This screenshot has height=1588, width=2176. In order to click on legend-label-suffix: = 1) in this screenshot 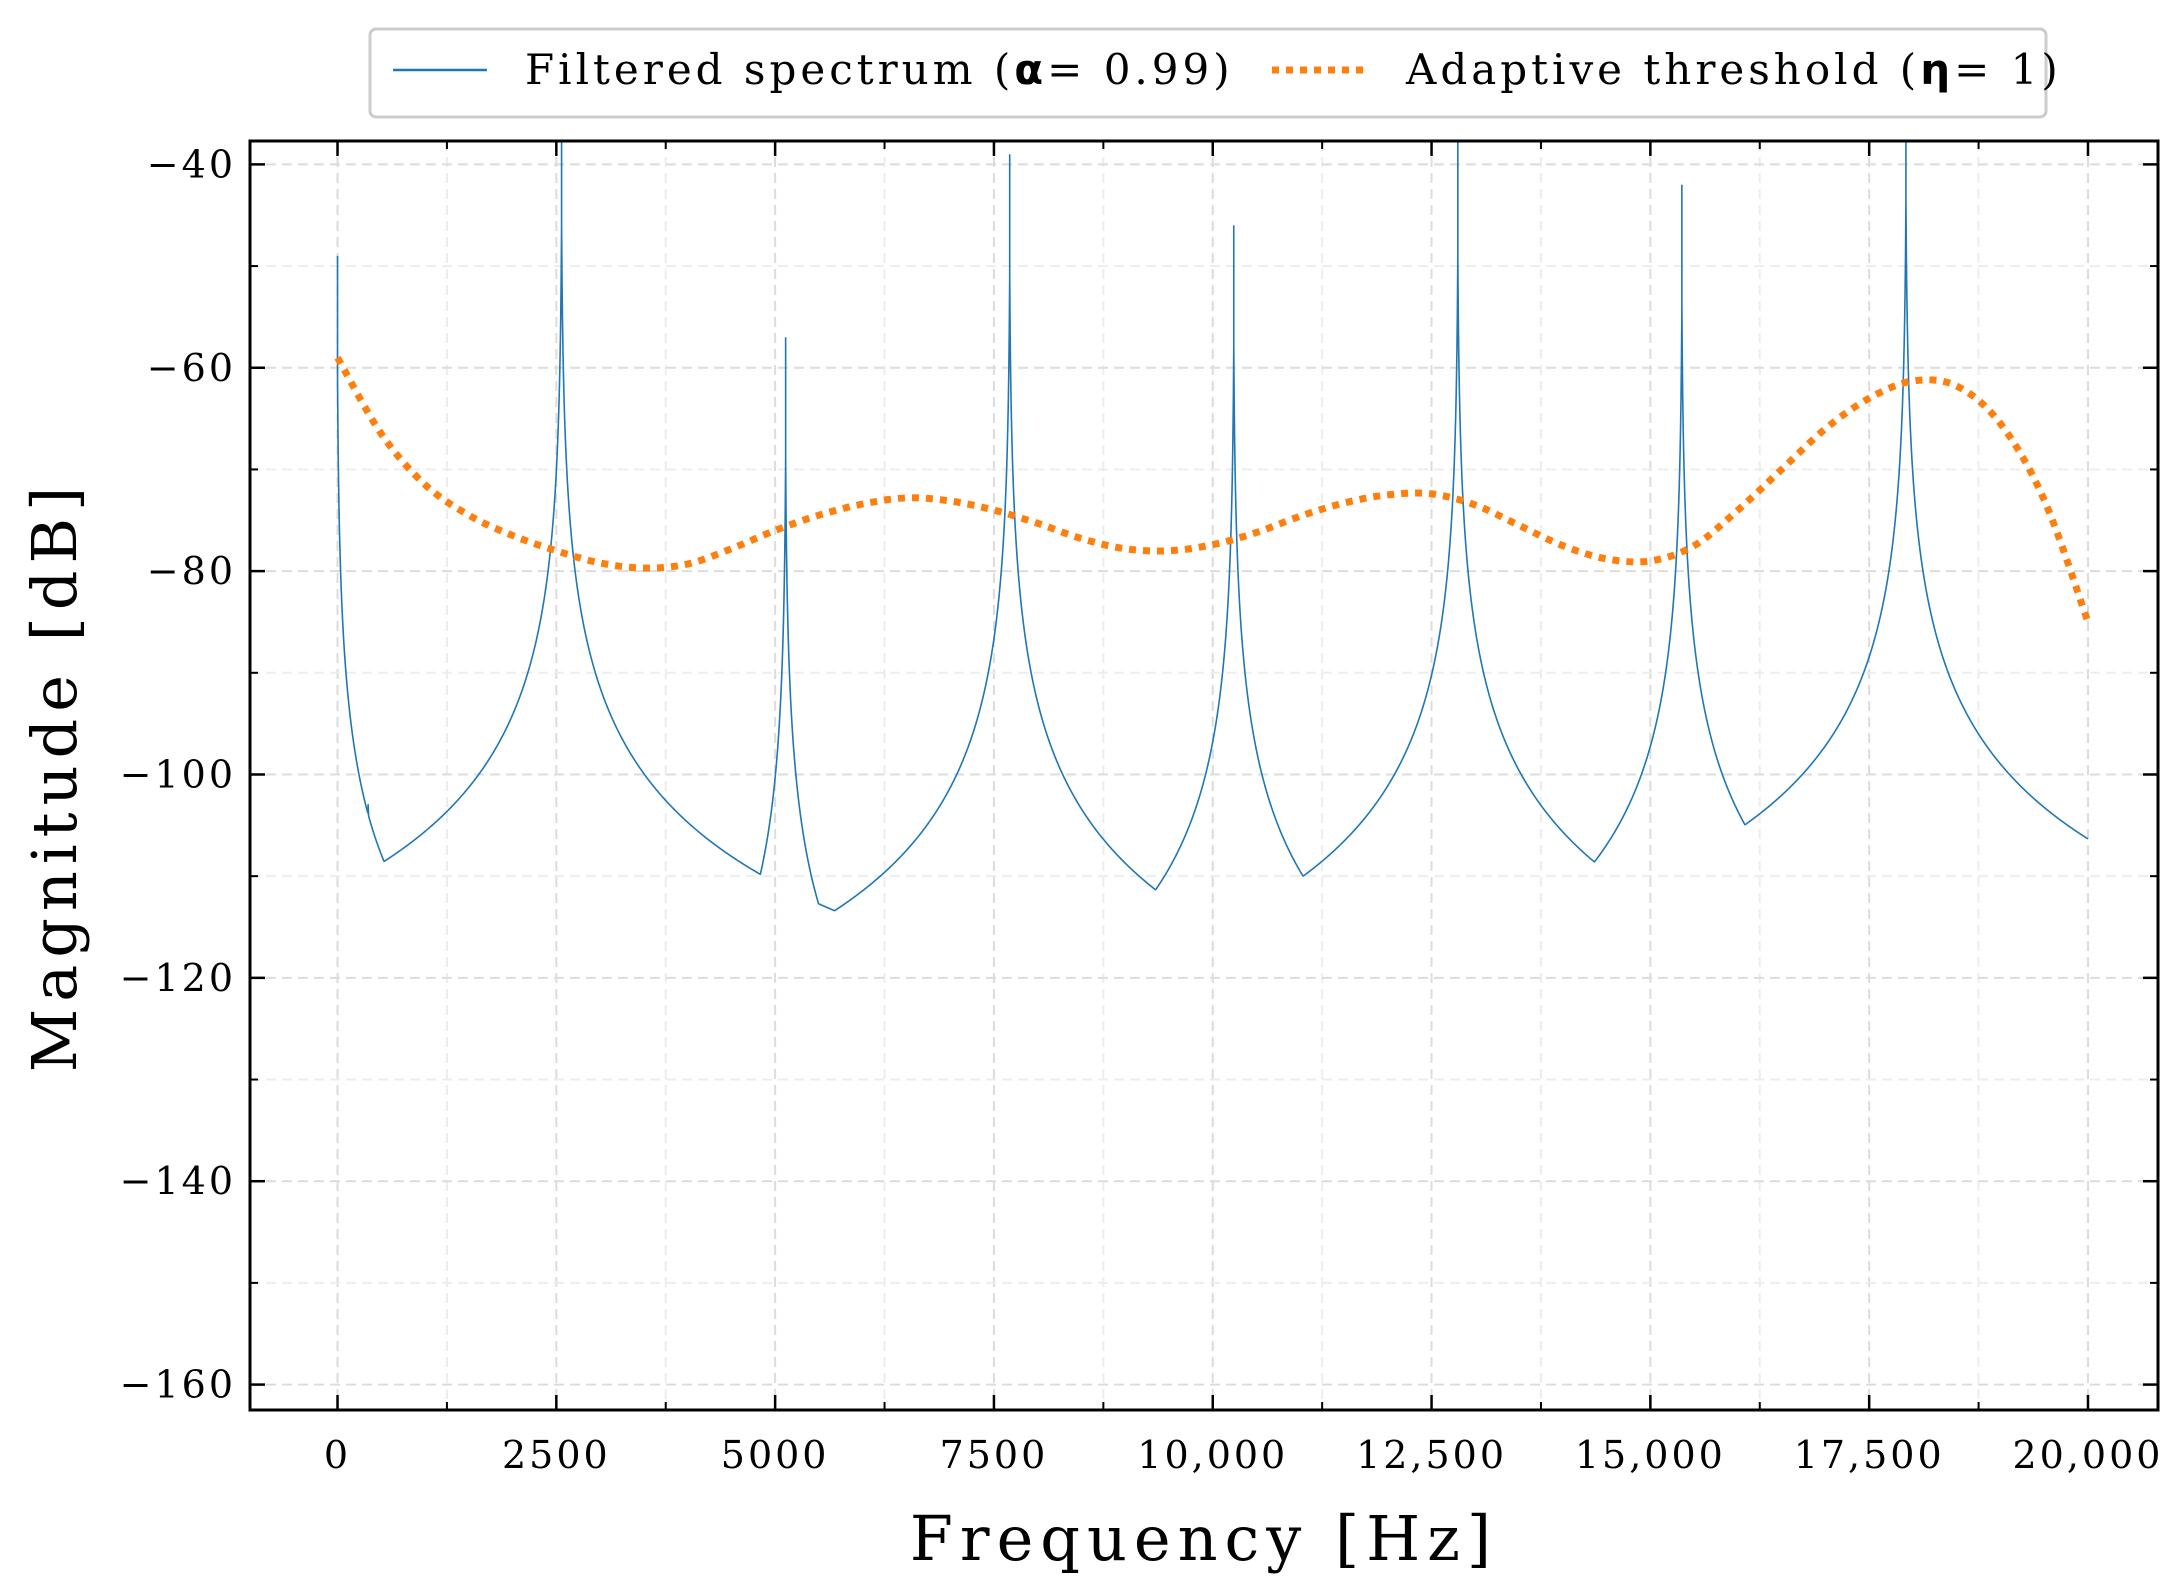, I will do `click(2008, 69)`.